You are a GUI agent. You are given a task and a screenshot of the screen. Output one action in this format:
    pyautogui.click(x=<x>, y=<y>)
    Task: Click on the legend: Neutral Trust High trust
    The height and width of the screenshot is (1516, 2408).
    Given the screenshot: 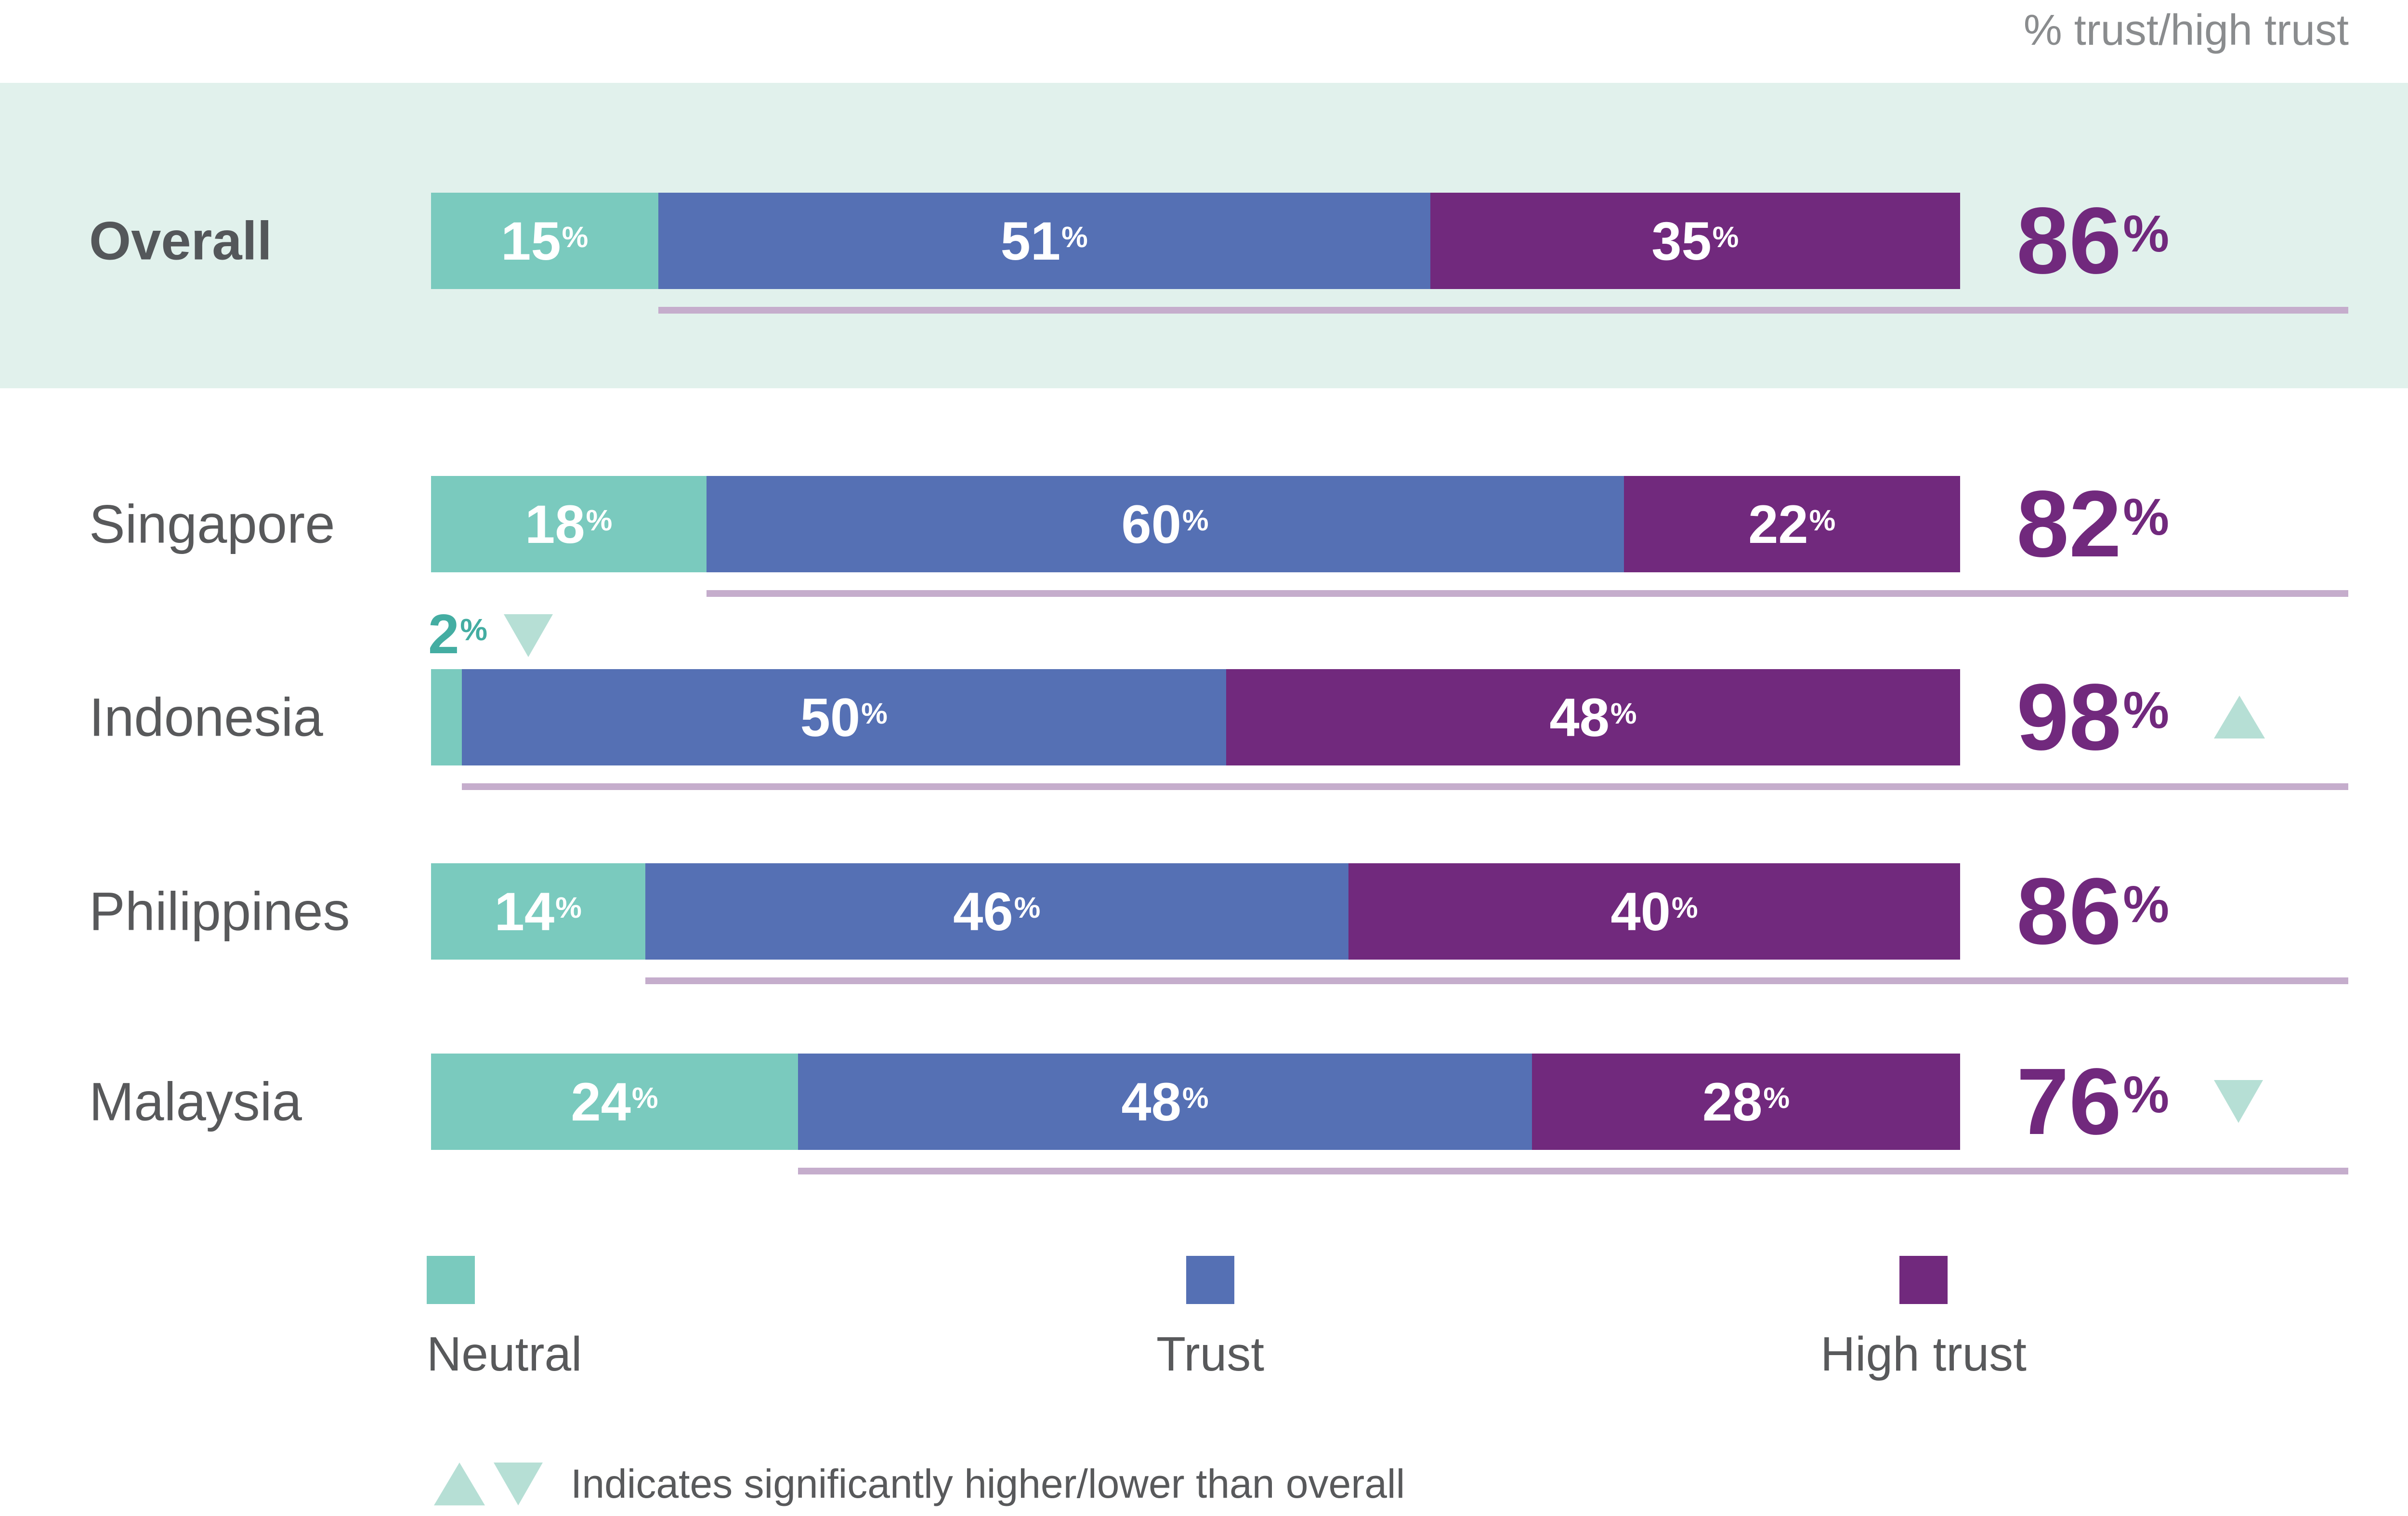 What is the action you would take?
    pyautogui.click(x=1204, y=1338)
    